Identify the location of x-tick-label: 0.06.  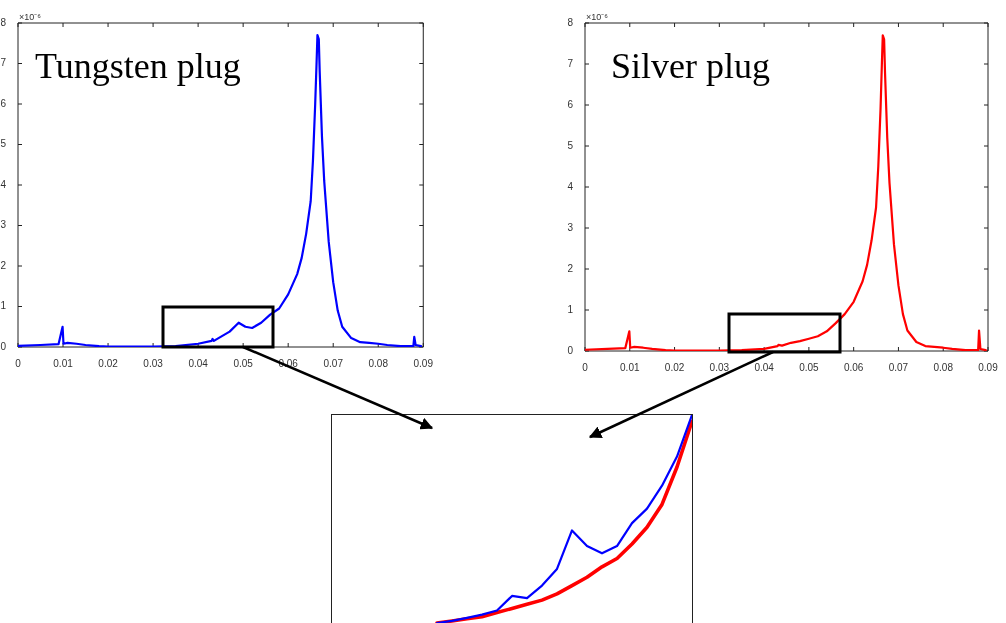
(853, 367).